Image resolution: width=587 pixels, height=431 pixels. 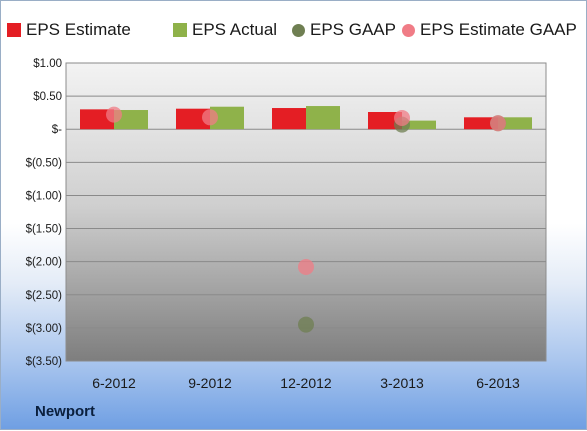 I want to click on legend-label: EPS Actual, so click(x=235, y=29).